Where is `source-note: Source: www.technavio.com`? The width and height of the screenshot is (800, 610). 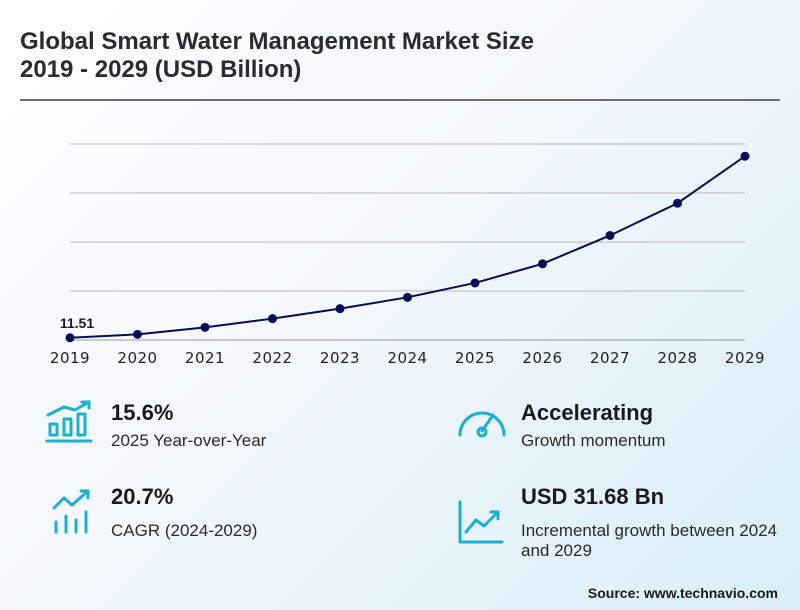 source-note: Source: www.technavio.com is located at coordinates (682, 593).